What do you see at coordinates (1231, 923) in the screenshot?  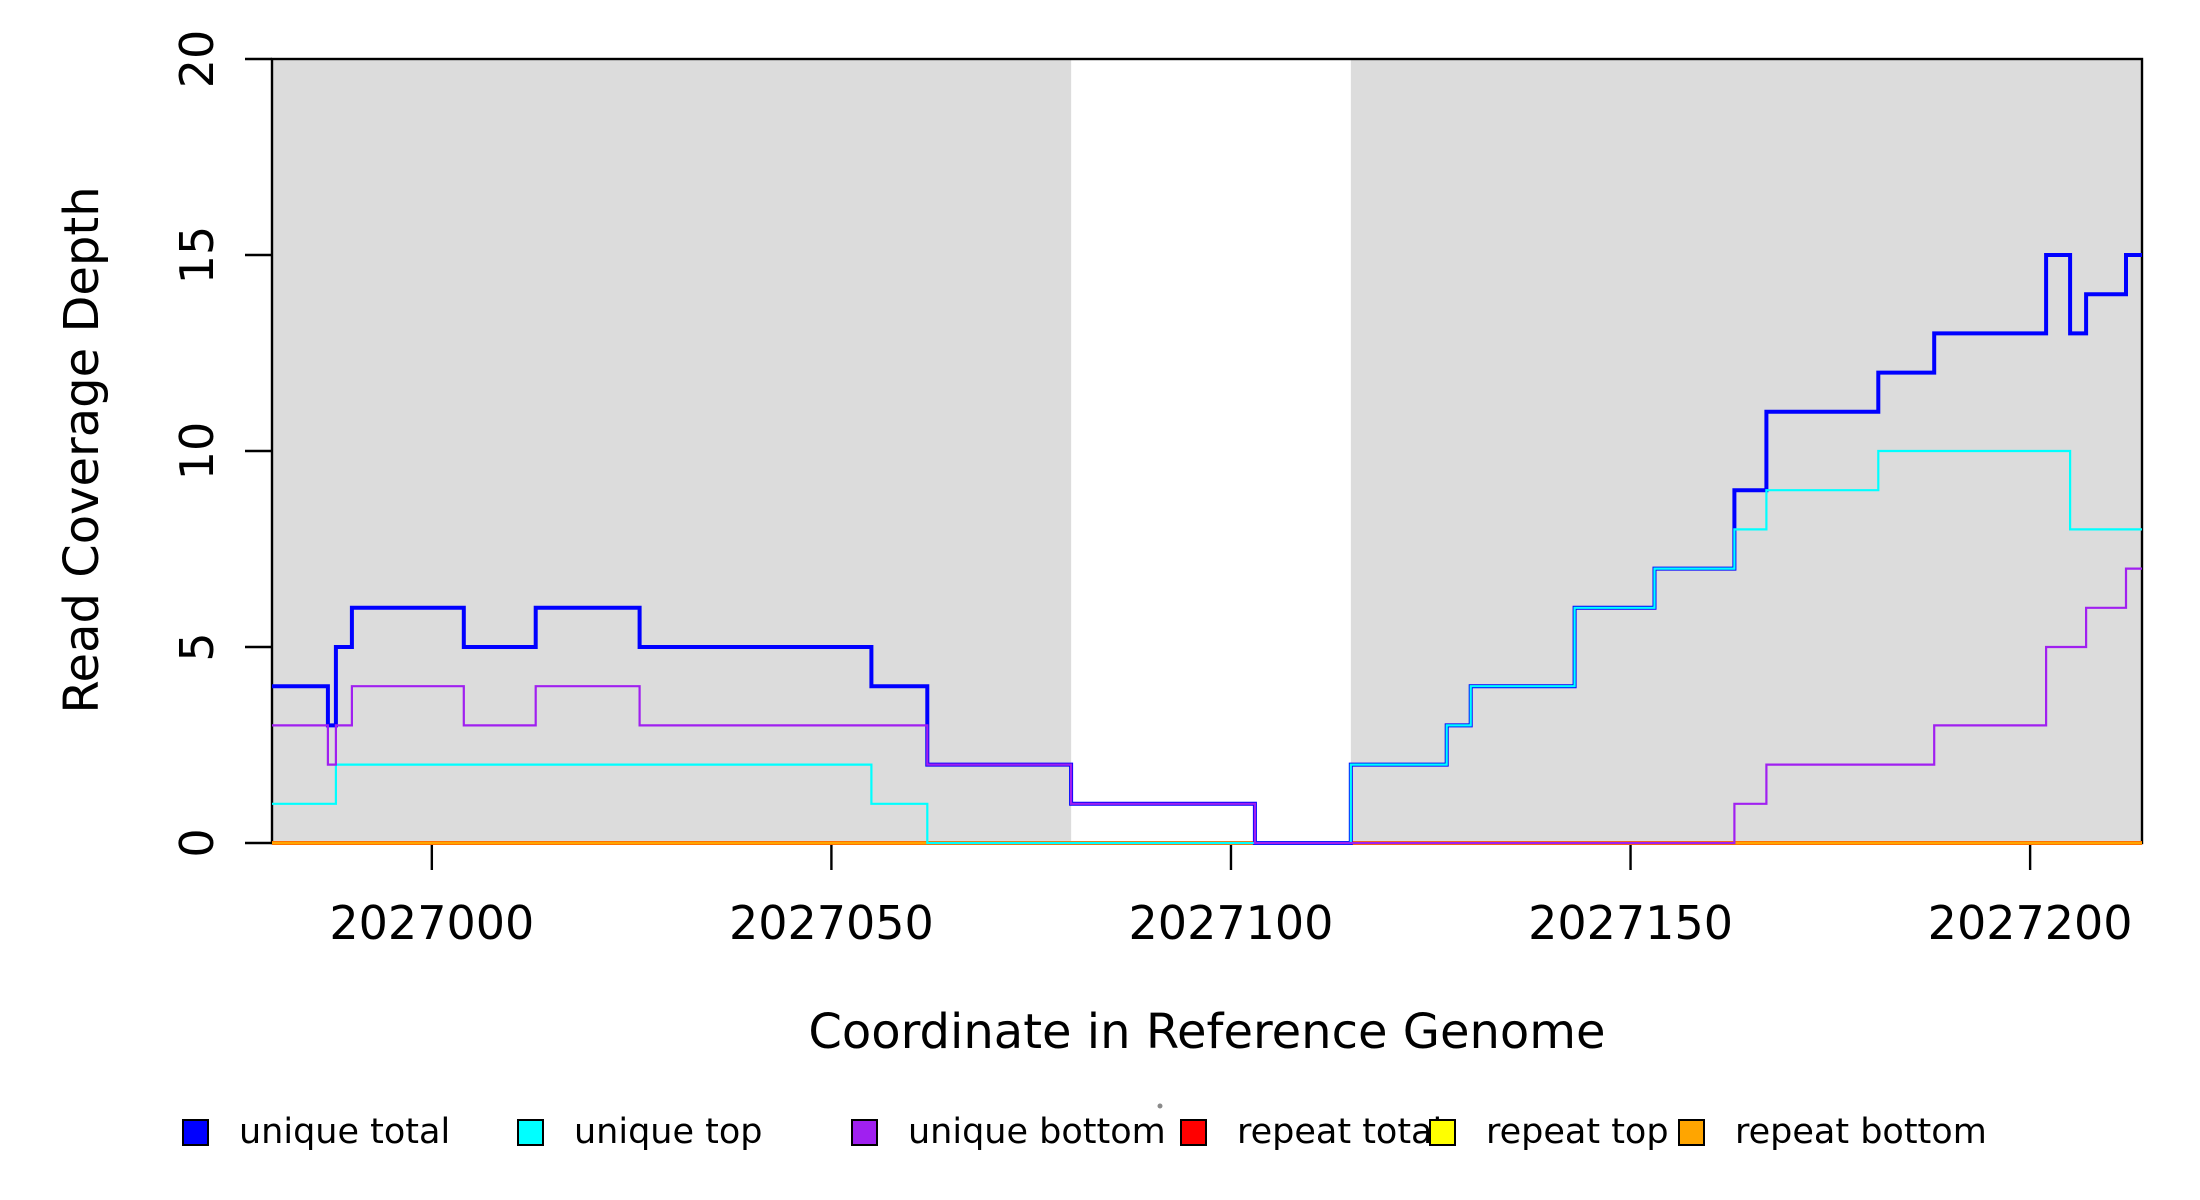 I see `x-tick-label: 2027100` at bounding box center [1231, 923].